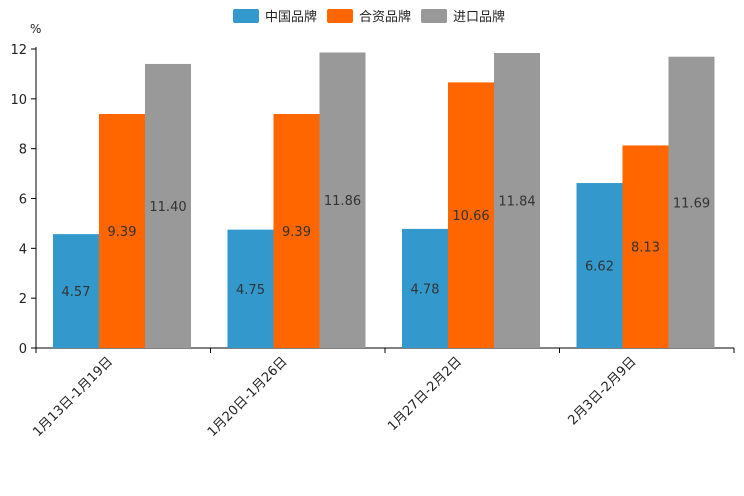  Describe the element at coordinates (291, 17) in the screenshot. I see `legend-label: 中国品牌` at that location.